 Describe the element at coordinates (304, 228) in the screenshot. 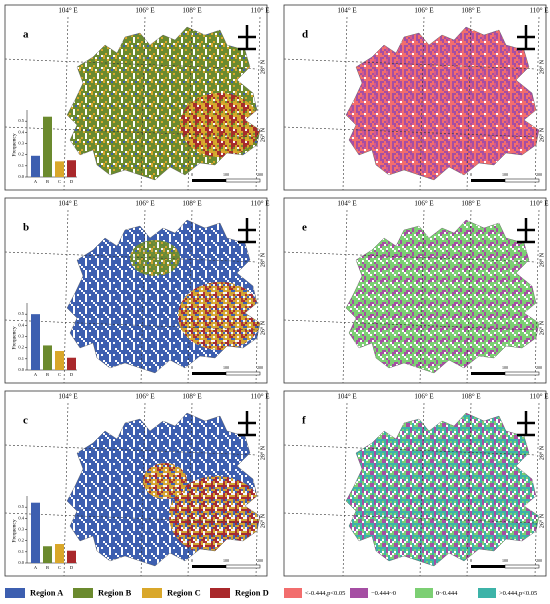

I see `panel-label: e` at that location.